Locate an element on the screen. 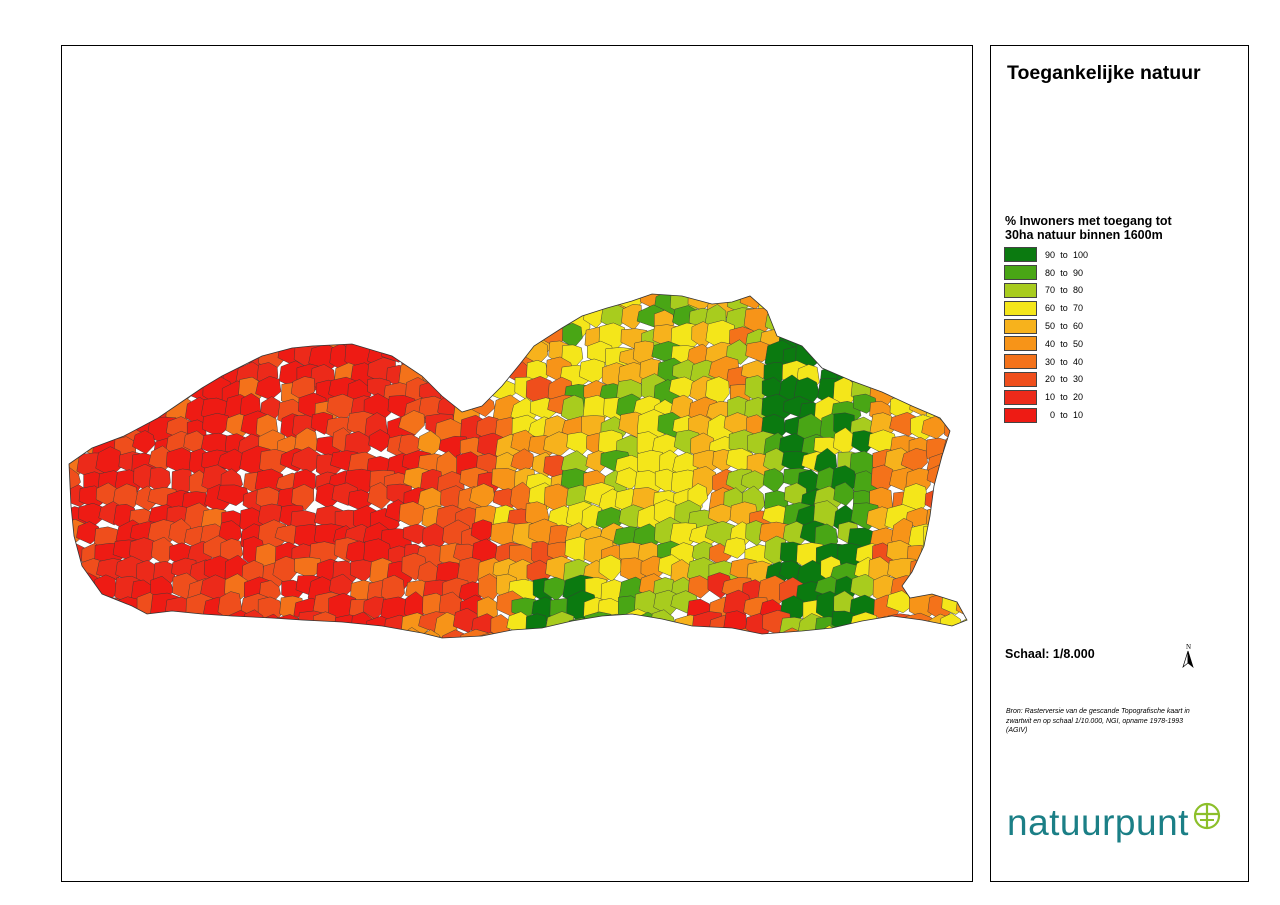 The image size is (1280, 905). legend-range-upto: 90 is located at coordinates (1078, 272).